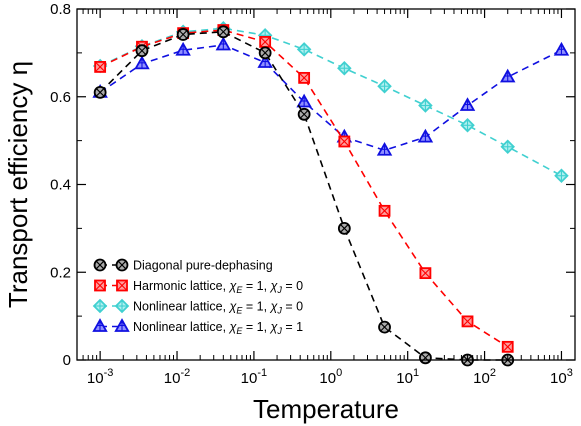 The height and width of the screenshot is (426, 581). Describe the element at coordinates (18, 184) in the screenshot. I see `y-axis-title: Transport efficiency η` at that location.